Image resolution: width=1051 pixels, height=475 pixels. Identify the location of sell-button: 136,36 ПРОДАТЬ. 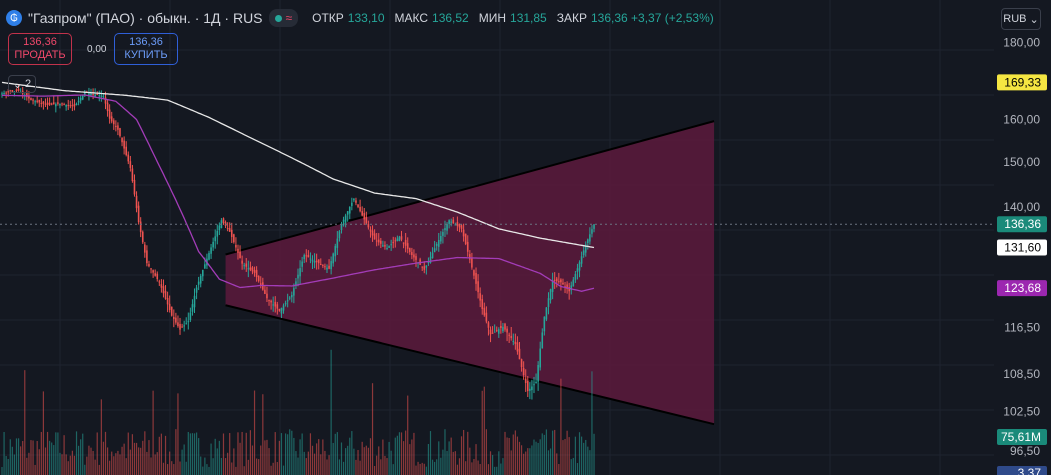
(40, 49).